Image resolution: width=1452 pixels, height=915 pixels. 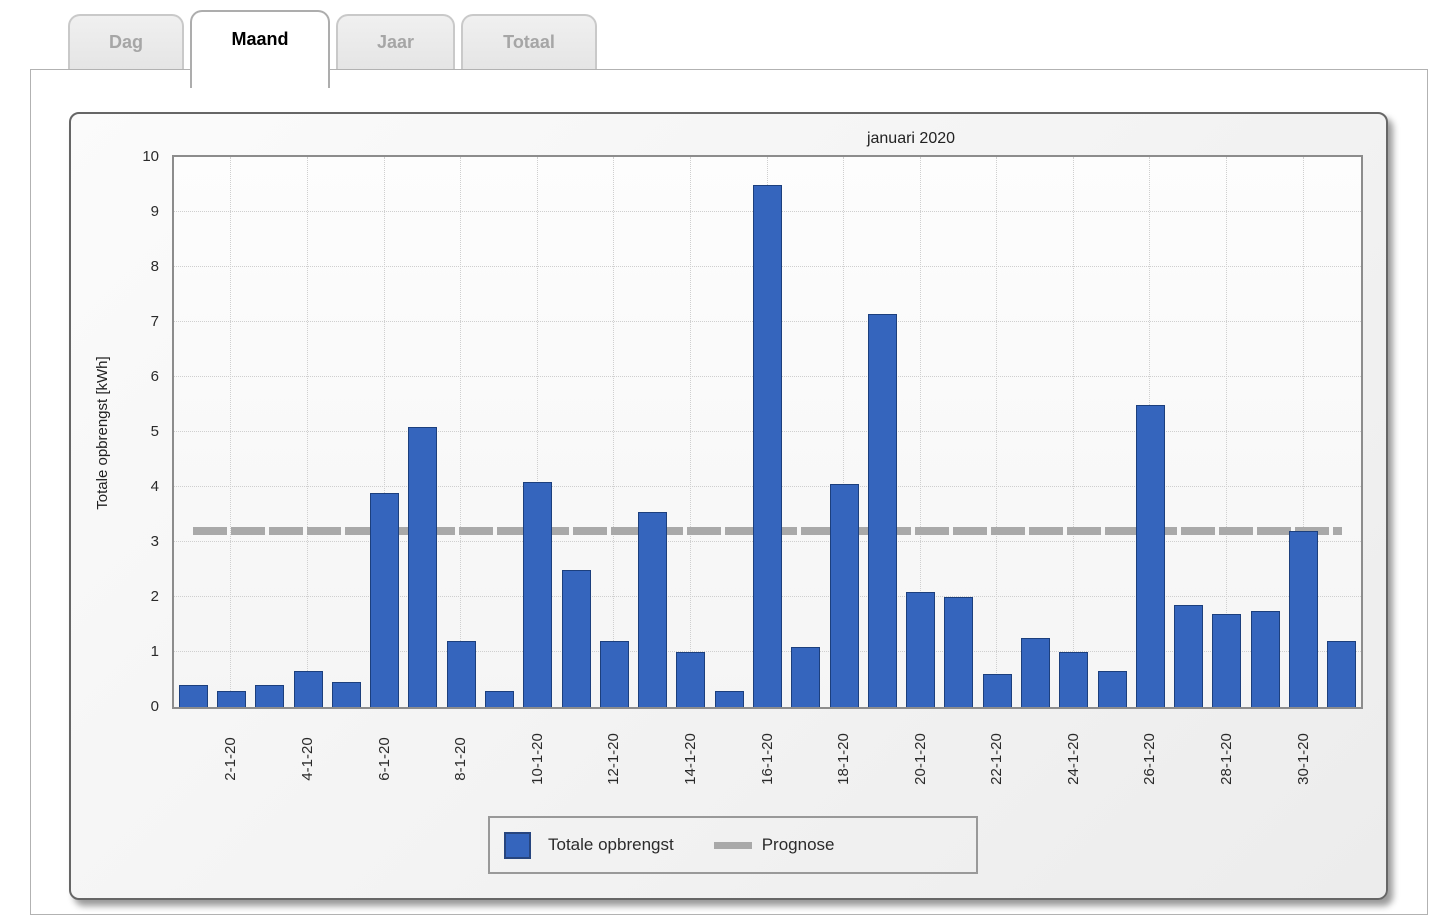 I want to click on tab-jaar: Jaar, so click(x=395, y=41).